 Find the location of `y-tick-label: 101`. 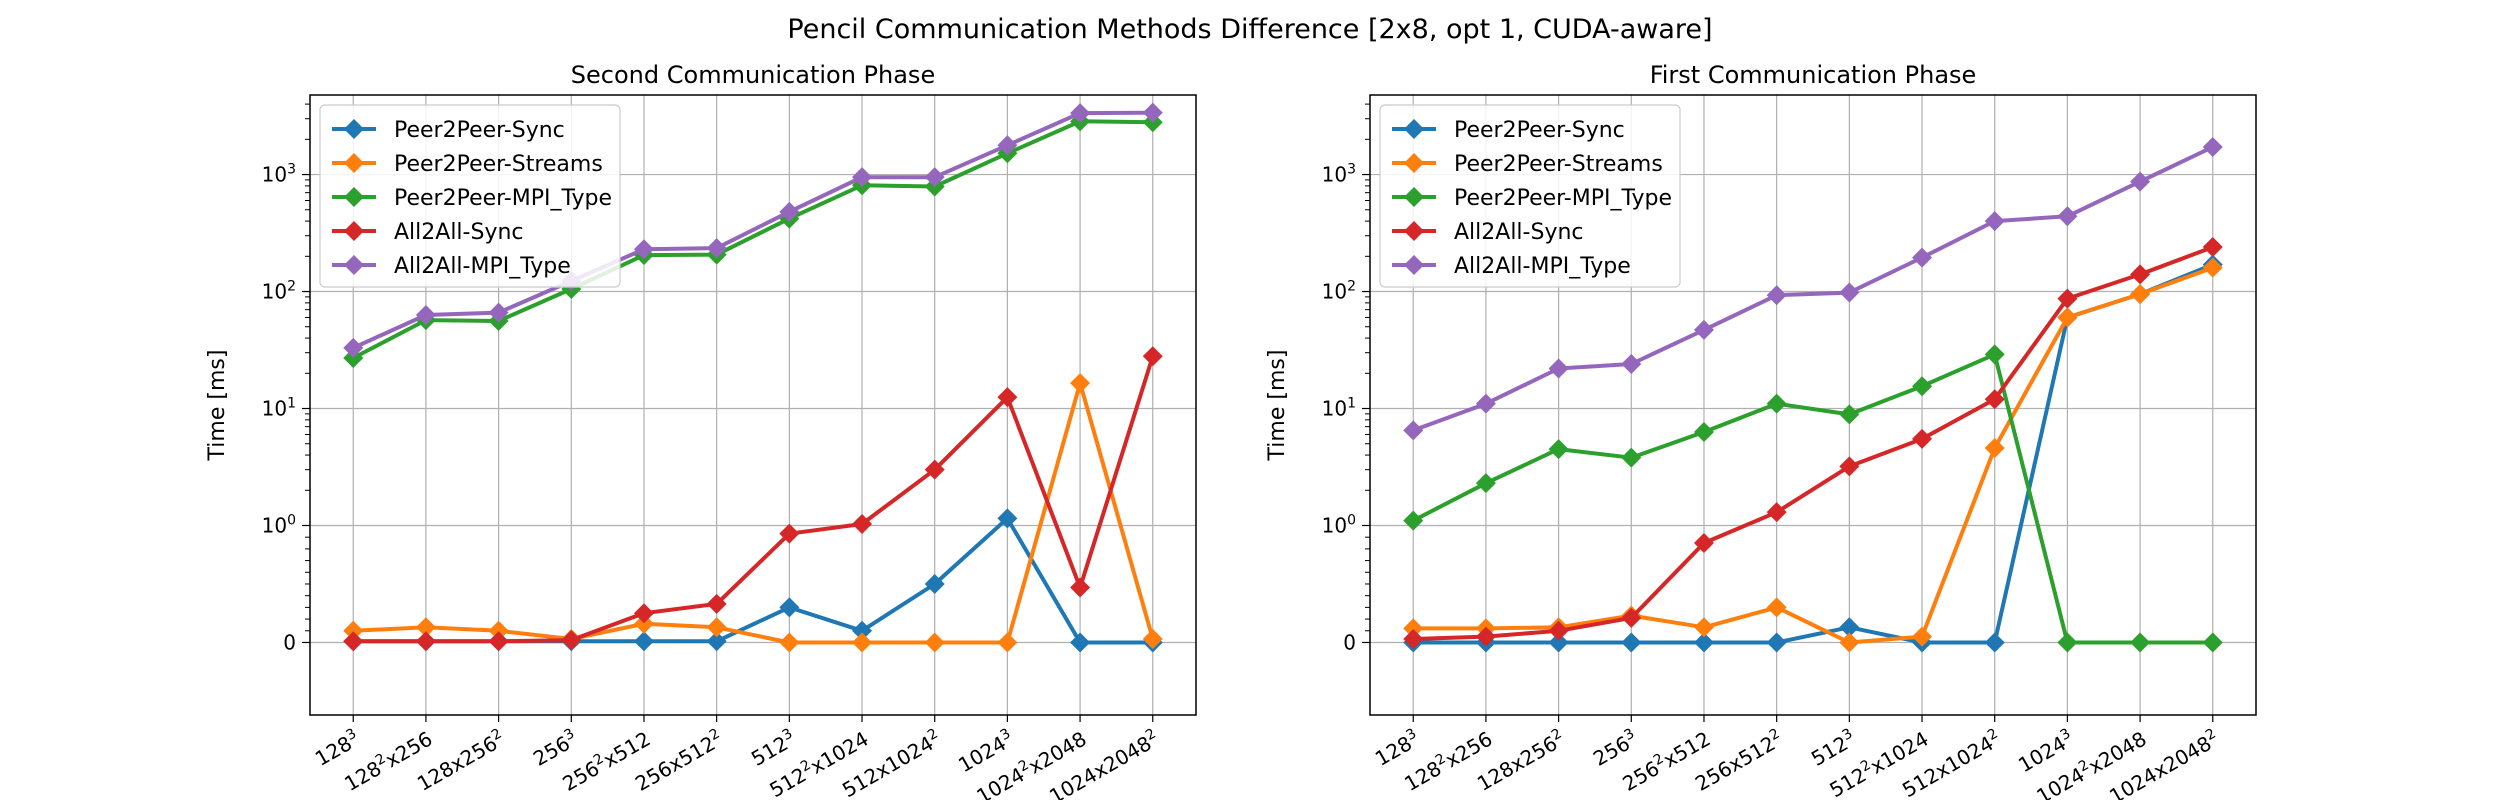

y-tick-label: 101 is located at coordinates (1339, 408).